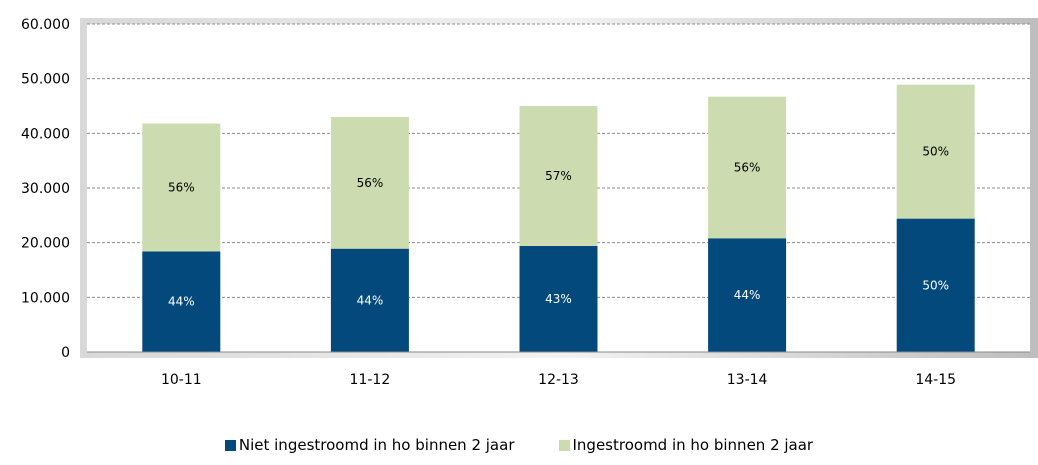  Describe the element at coordinates (230, 445) in the screenshot. I see `legend-swatch-niet-ingestroomd` at that location.